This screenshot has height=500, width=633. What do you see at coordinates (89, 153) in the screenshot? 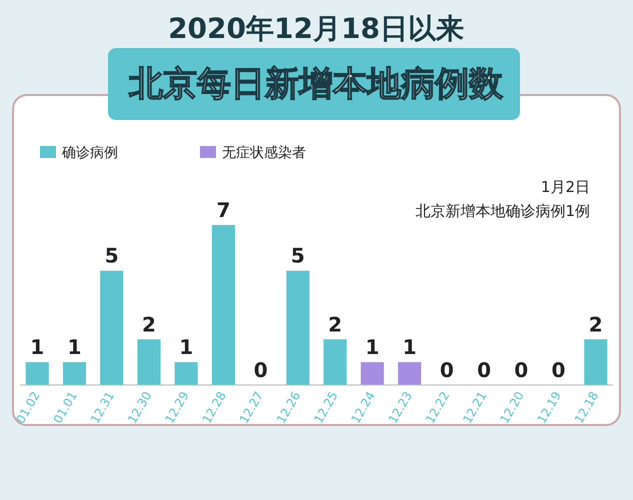
I see `legend-label: 确诊病例` at bounding box center [89, 153].